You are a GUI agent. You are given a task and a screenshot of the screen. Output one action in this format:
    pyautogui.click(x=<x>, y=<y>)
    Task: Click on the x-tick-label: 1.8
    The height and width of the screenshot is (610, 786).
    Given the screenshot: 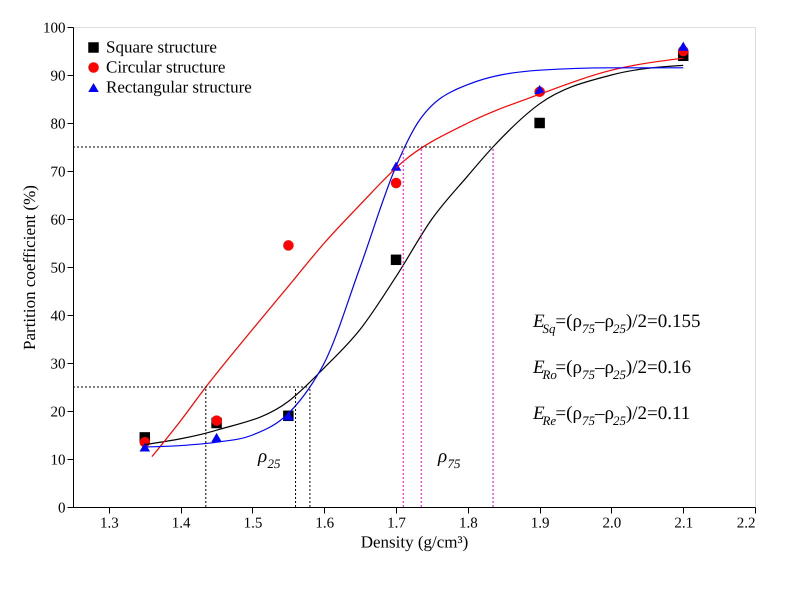 What is the action you would take?
    pyautogui.click(x=468, y=524)
    